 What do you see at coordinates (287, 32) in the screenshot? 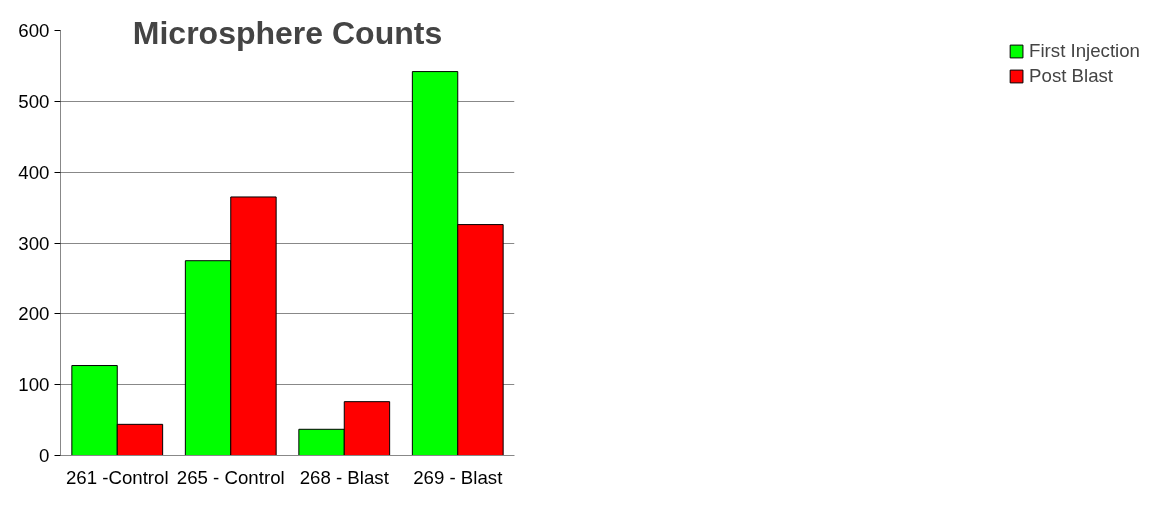
I see `chart-title: Microsphere Counts` at bounding box center [287, 32].